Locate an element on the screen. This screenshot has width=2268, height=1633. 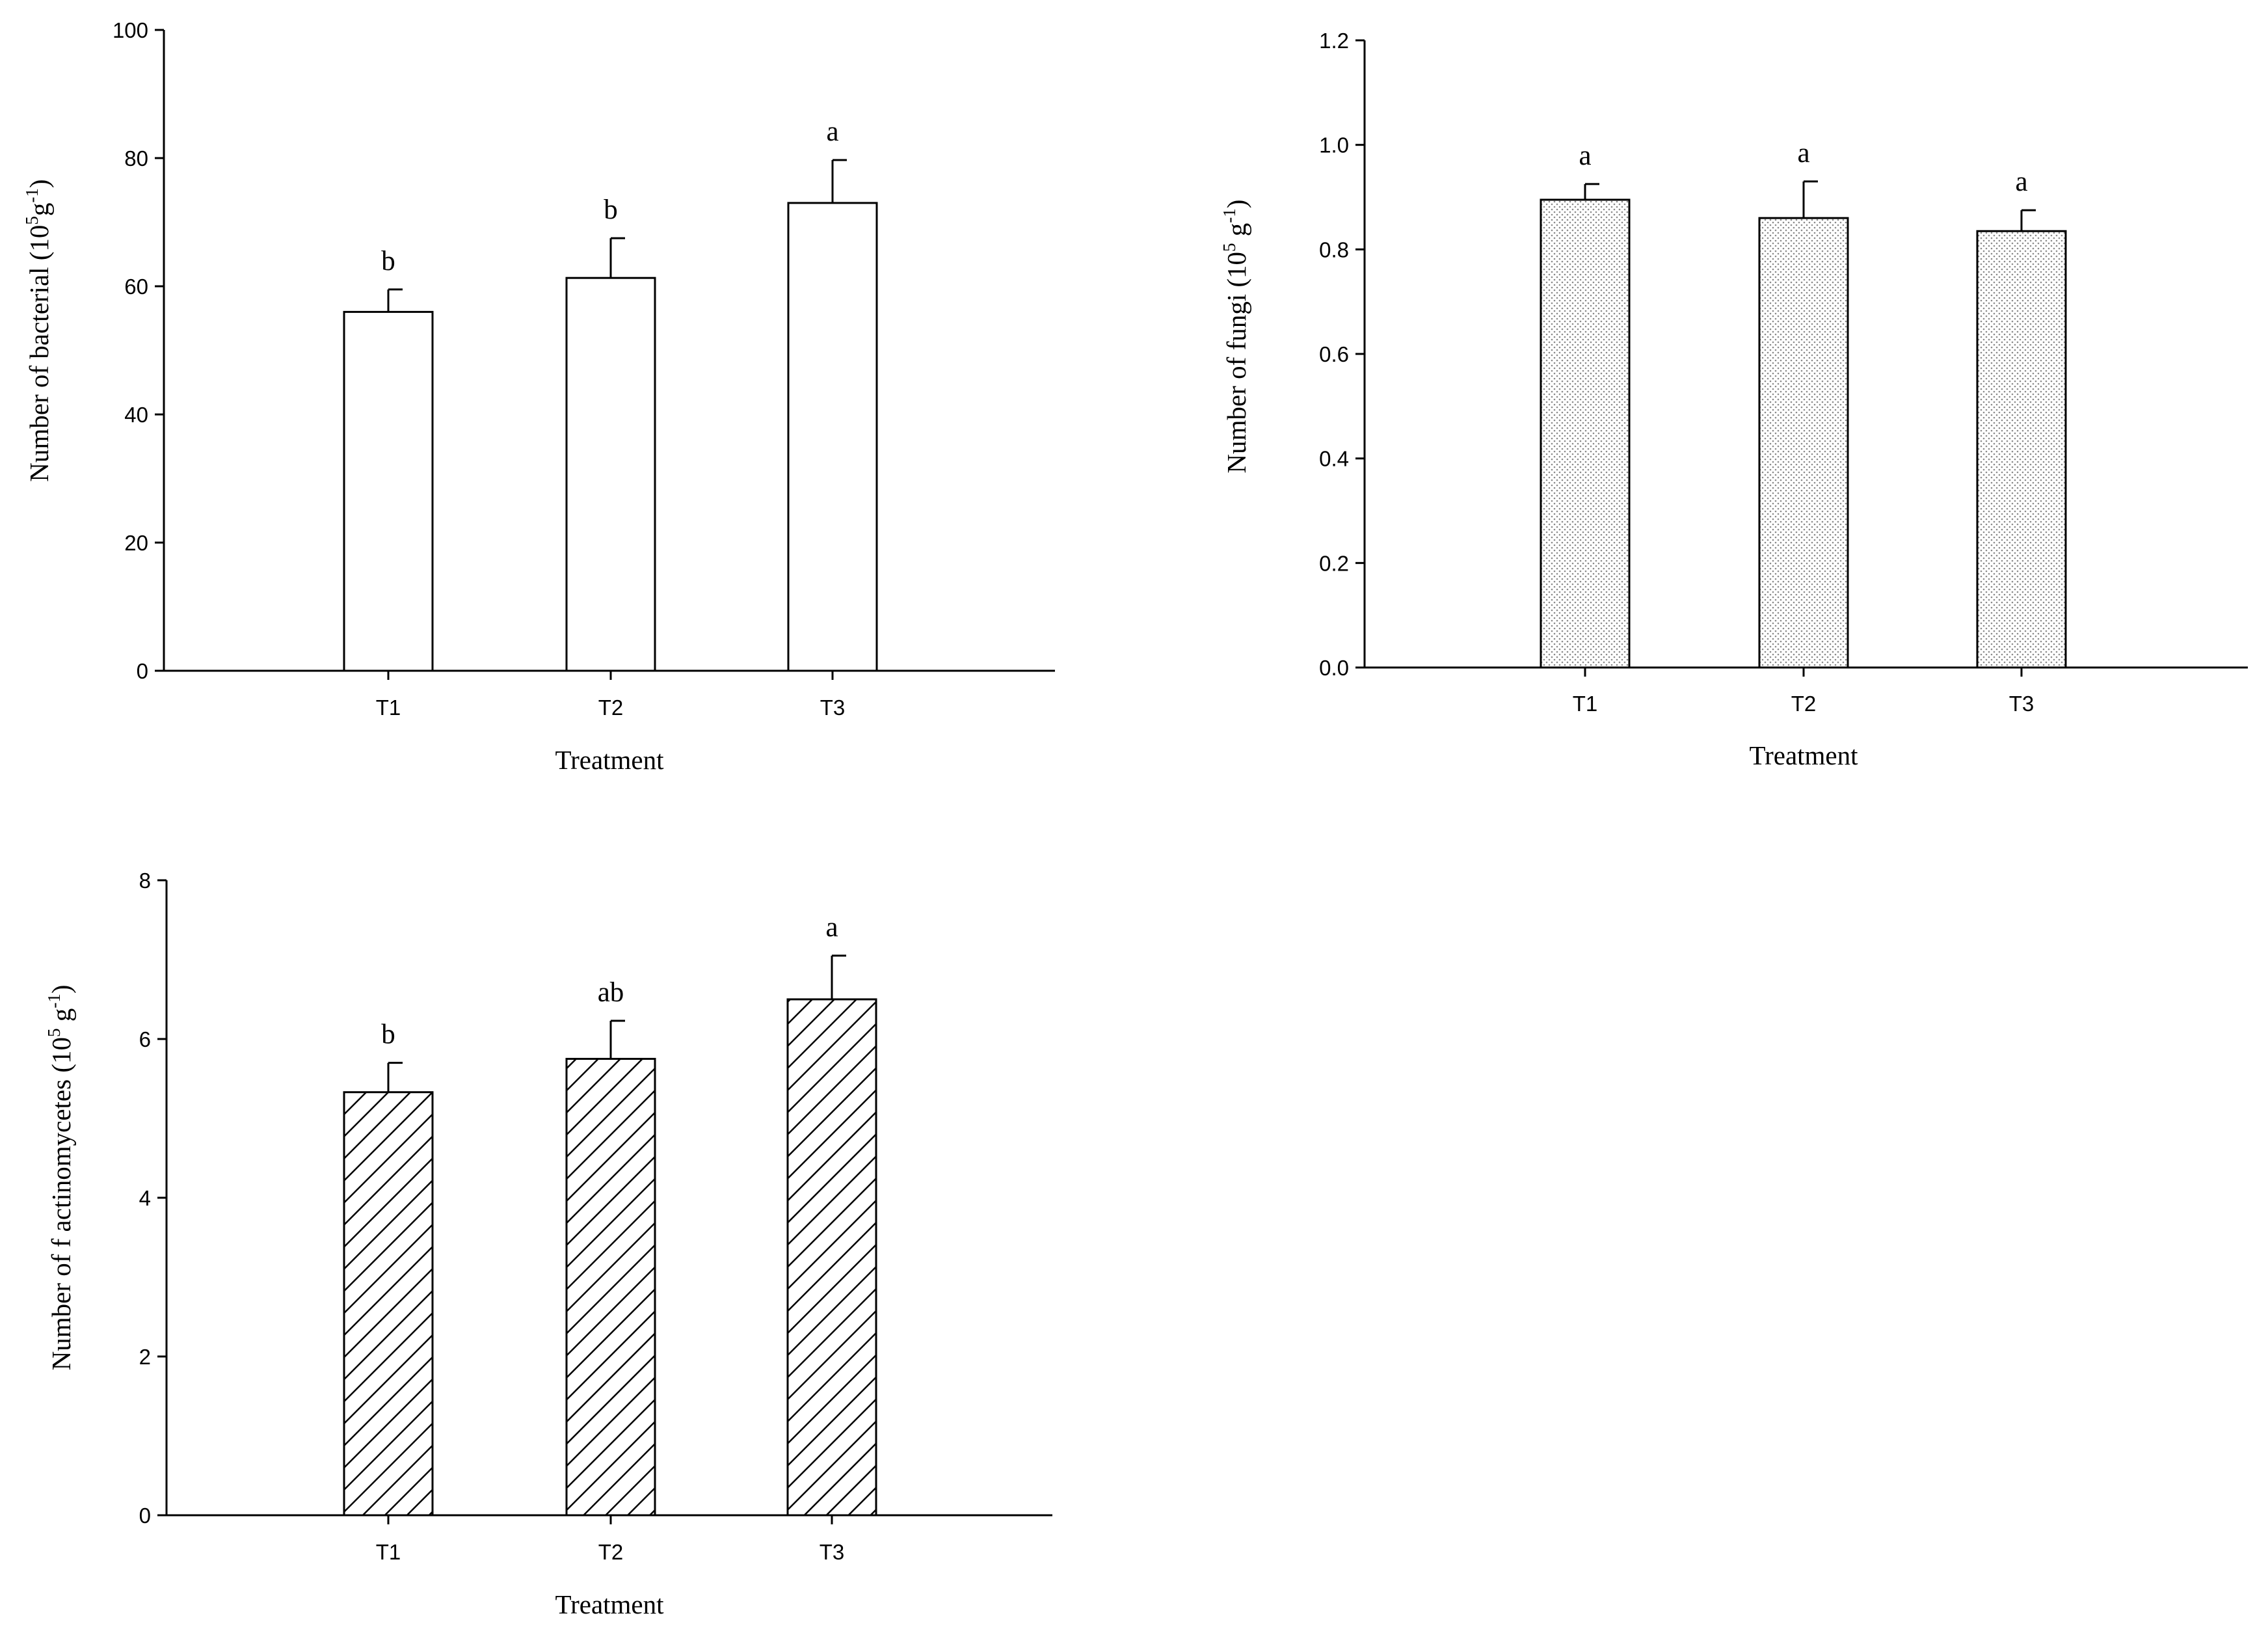
y-tick-label: 2 is located at coordinates (145, 1357).